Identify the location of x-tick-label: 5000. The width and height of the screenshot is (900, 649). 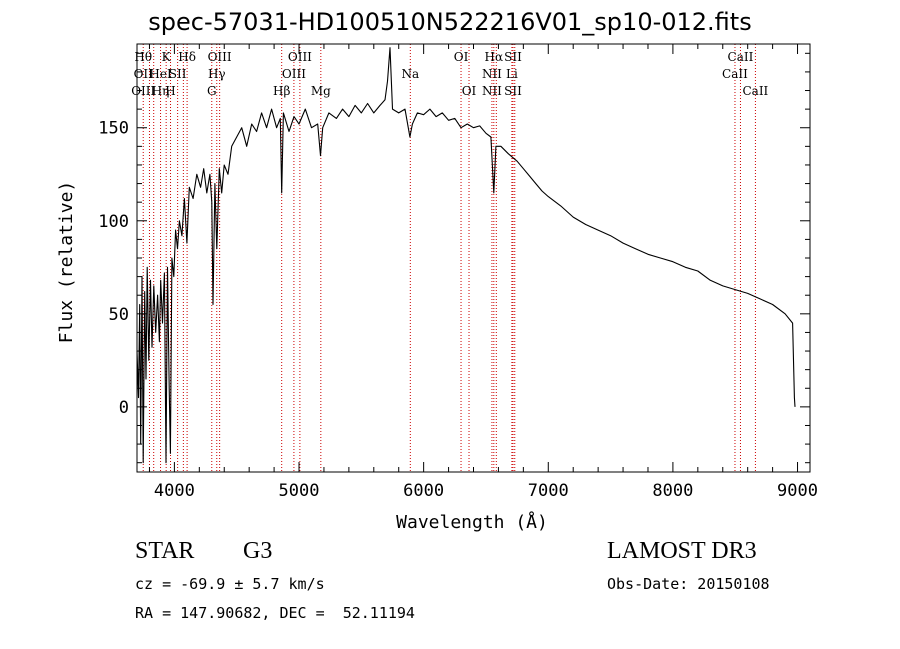
(299, 491).